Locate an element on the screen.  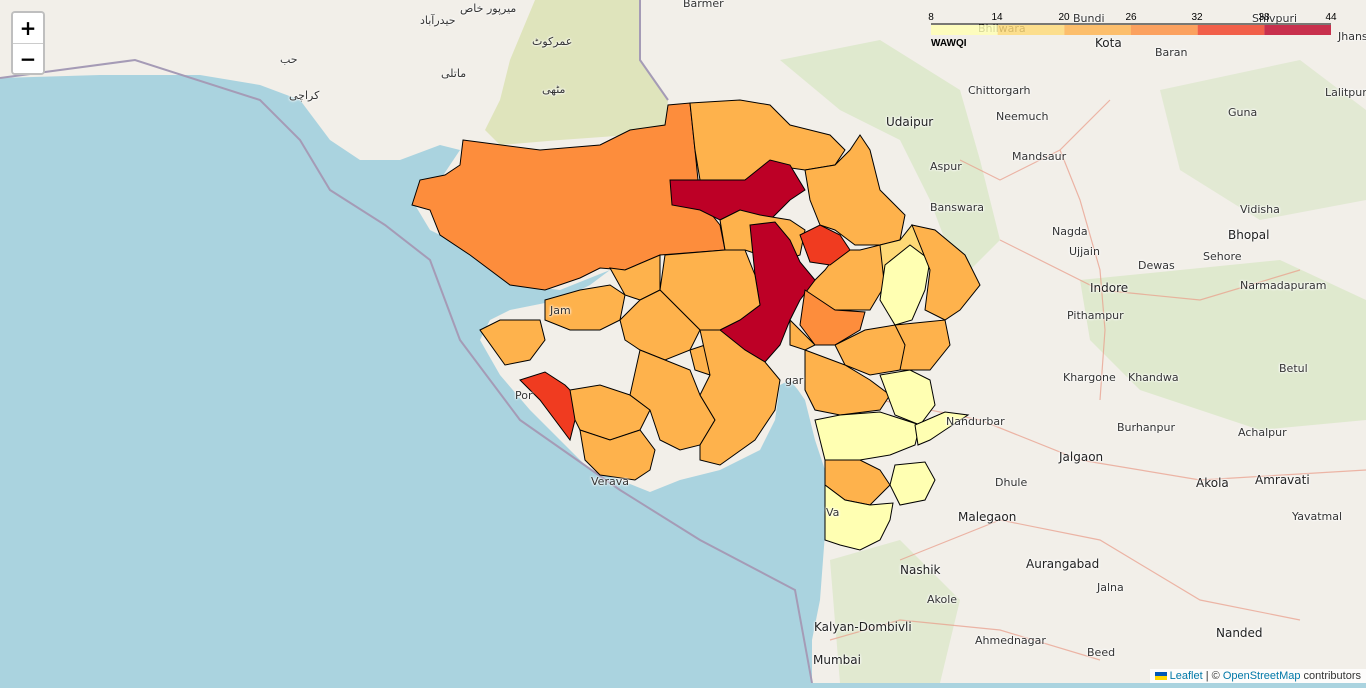
place-label: Udaipur is located at coordinates (910, 122).